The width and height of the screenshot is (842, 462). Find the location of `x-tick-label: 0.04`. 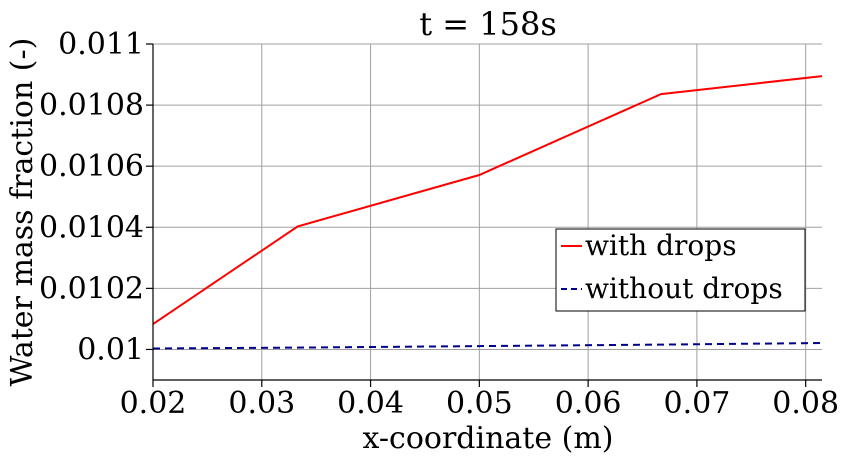

x-tick-label: 0.04 is located at coordinates (370, 403).